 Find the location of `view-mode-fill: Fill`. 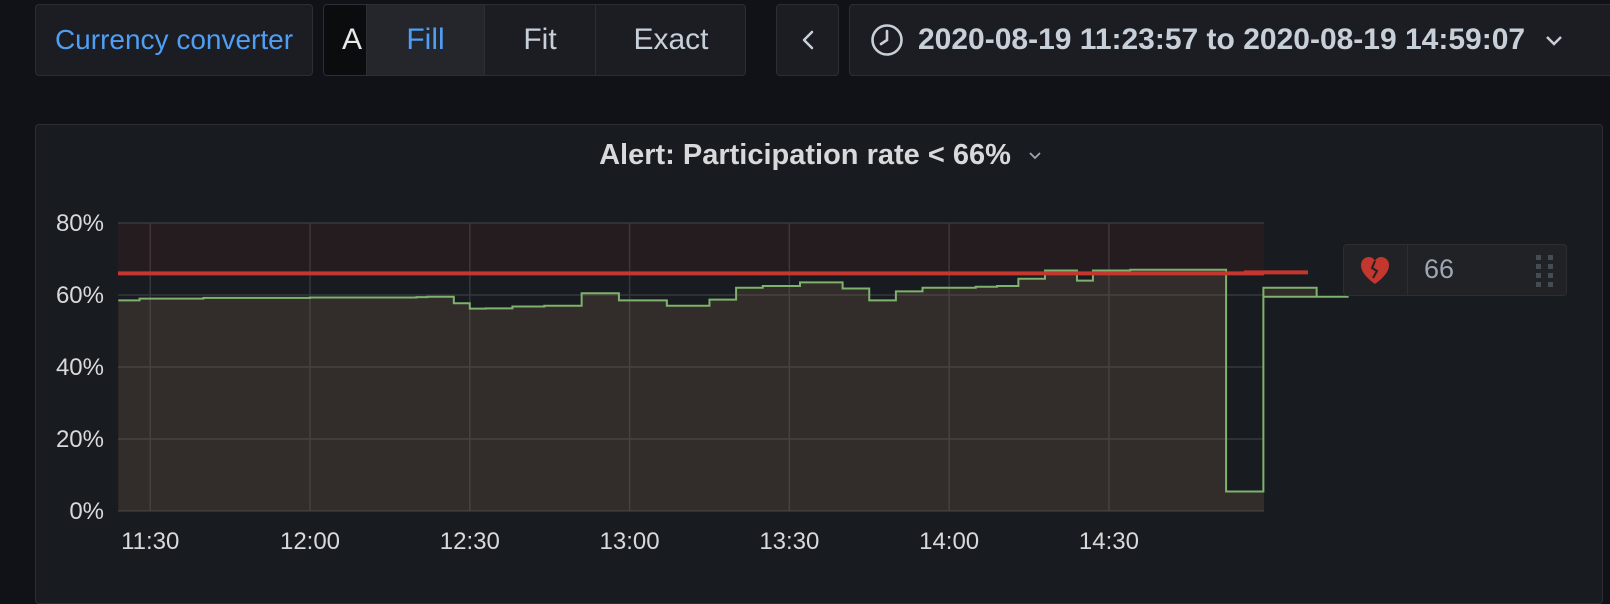

view-mode-fill: Fill is located at coordinates (425, 40).